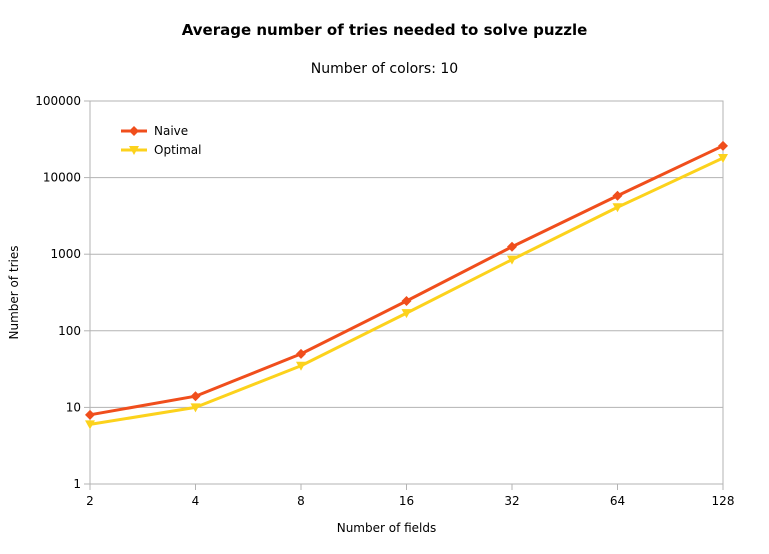 The width and height of the screenshot is (769, 554). What do you see at coordinates (387, 528) in the screenshot?
I see `x-axis-title: Number of fields` at bounding box center [387, 528].